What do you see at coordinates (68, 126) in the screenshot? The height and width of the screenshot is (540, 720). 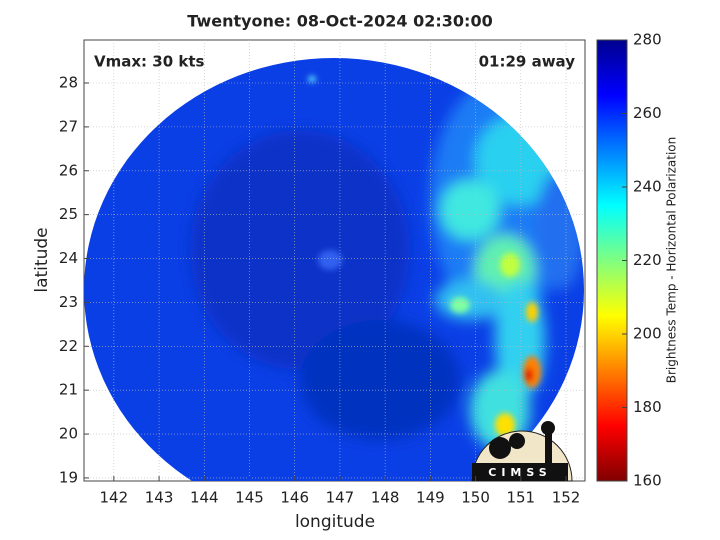 I see `y-tick-label: 27` at bounding box center [68, 126].